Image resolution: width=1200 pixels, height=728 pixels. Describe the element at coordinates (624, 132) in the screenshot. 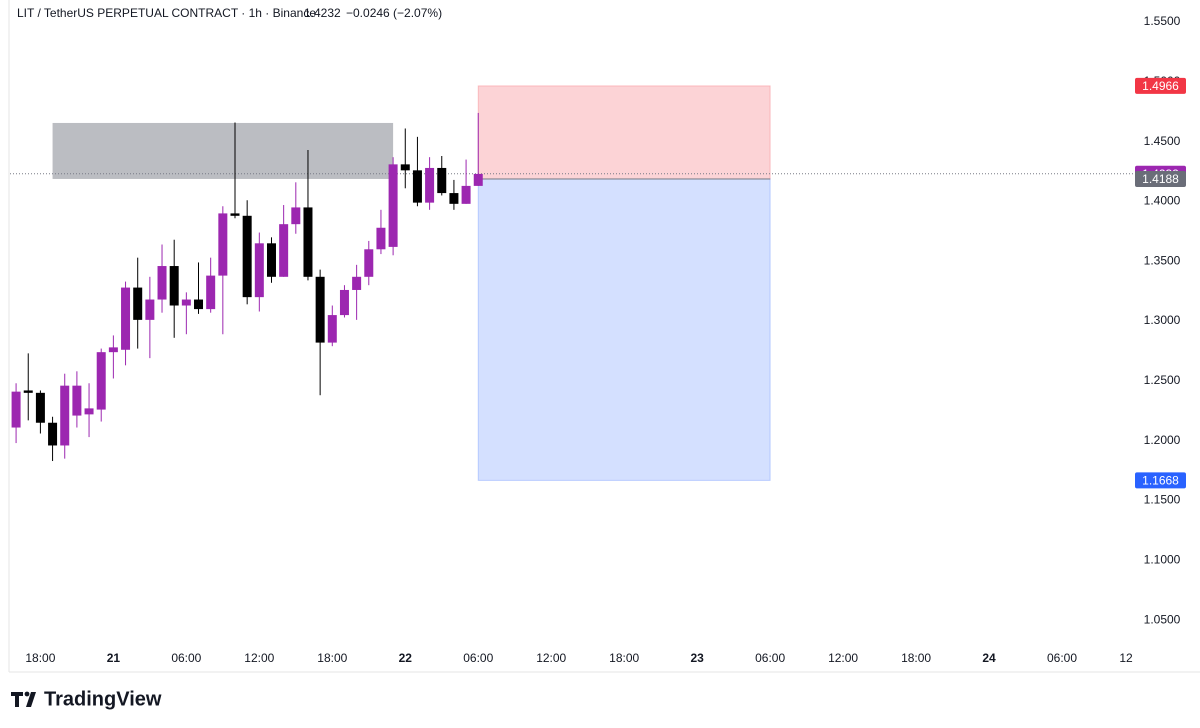

I see `stop-zone` at that location.